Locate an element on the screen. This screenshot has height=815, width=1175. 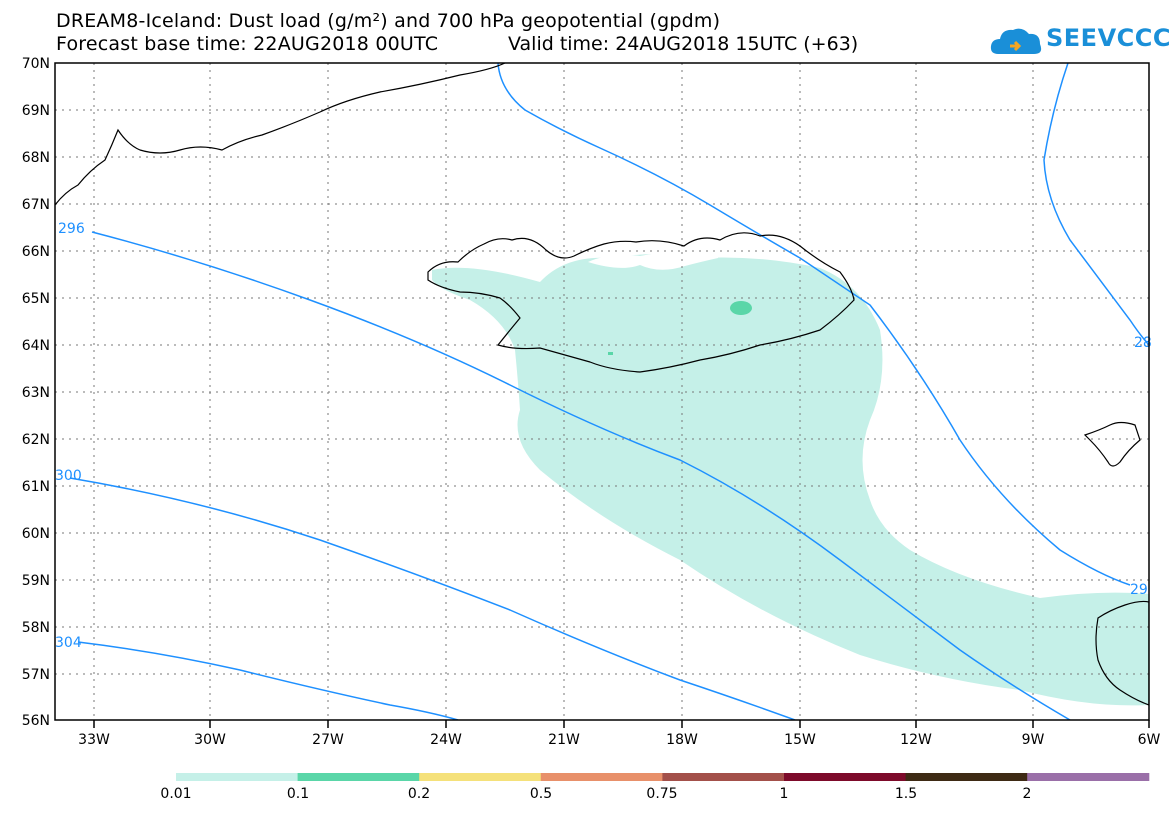
dust-area-mid is located at coordinates (741, 308).